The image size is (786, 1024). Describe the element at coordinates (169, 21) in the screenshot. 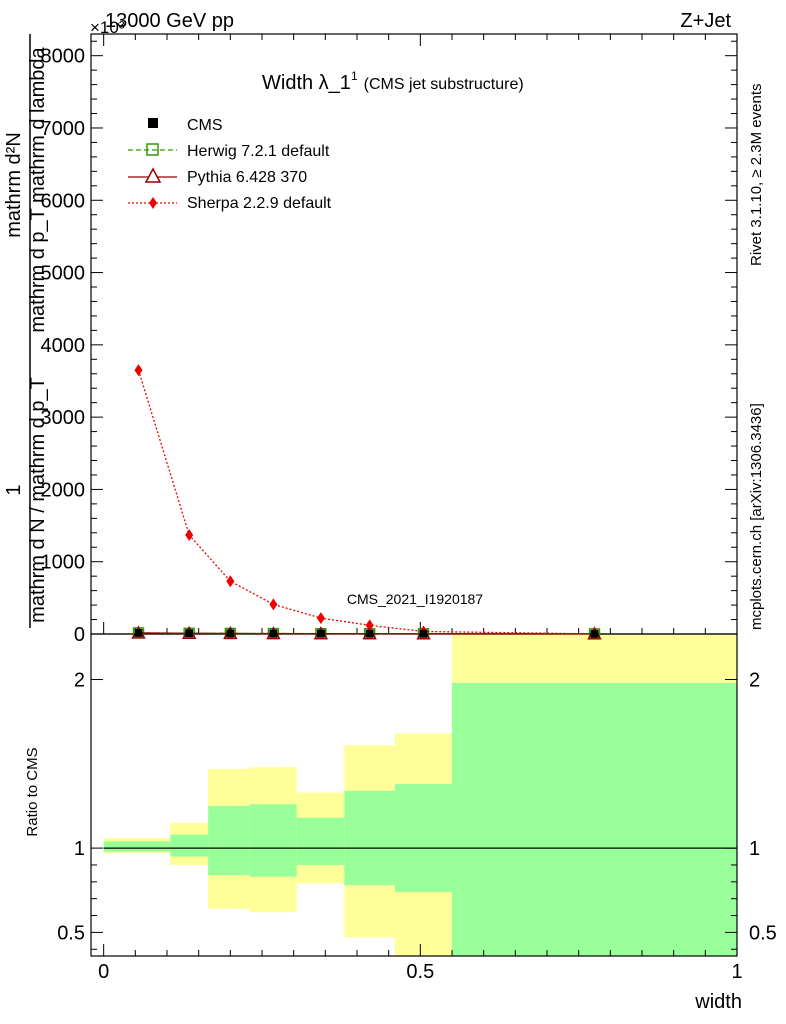

I see `header-left: 13000 GeV pp` at that location.